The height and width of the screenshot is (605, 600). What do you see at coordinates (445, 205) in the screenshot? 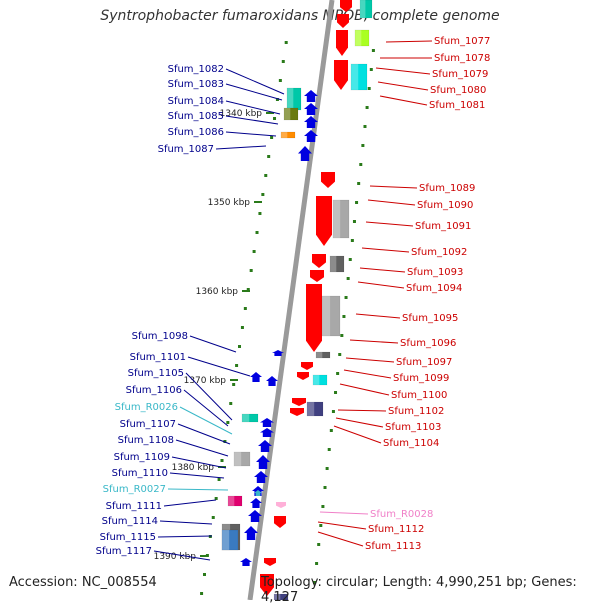
I see `gene-label: Sfum_1090` at bounding box center [445, 205].